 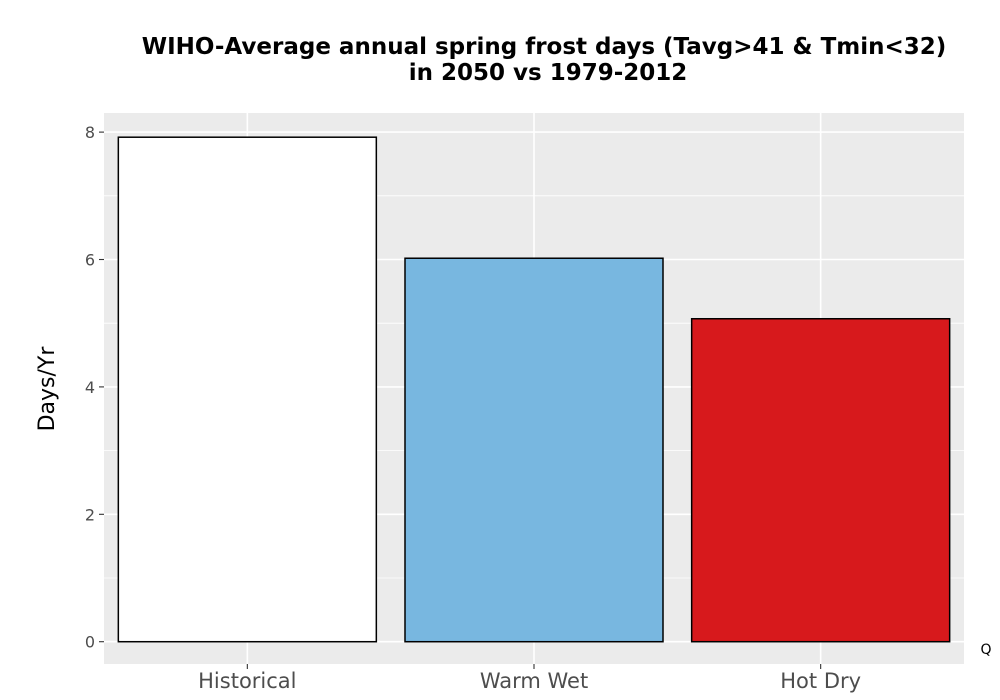 What do you see at coordinates (820, 480) in the screenshot?
I see `bar-hot-dry` at bounding box center [820, 480].